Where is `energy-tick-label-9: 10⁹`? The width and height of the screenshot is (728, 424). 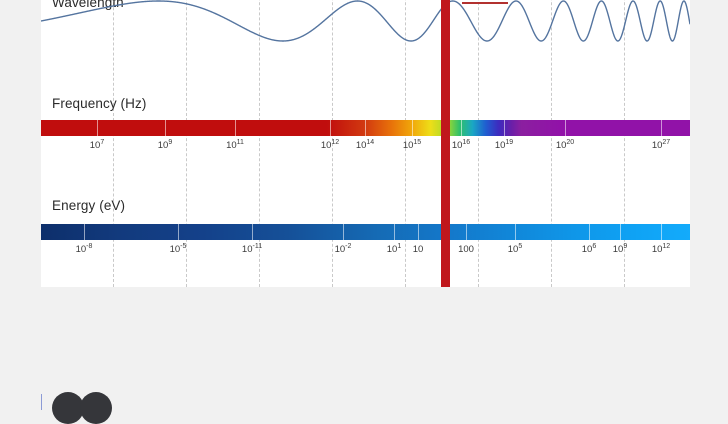
energy-tick-label-9: 10⁹ is located at coordinates (620, 248).